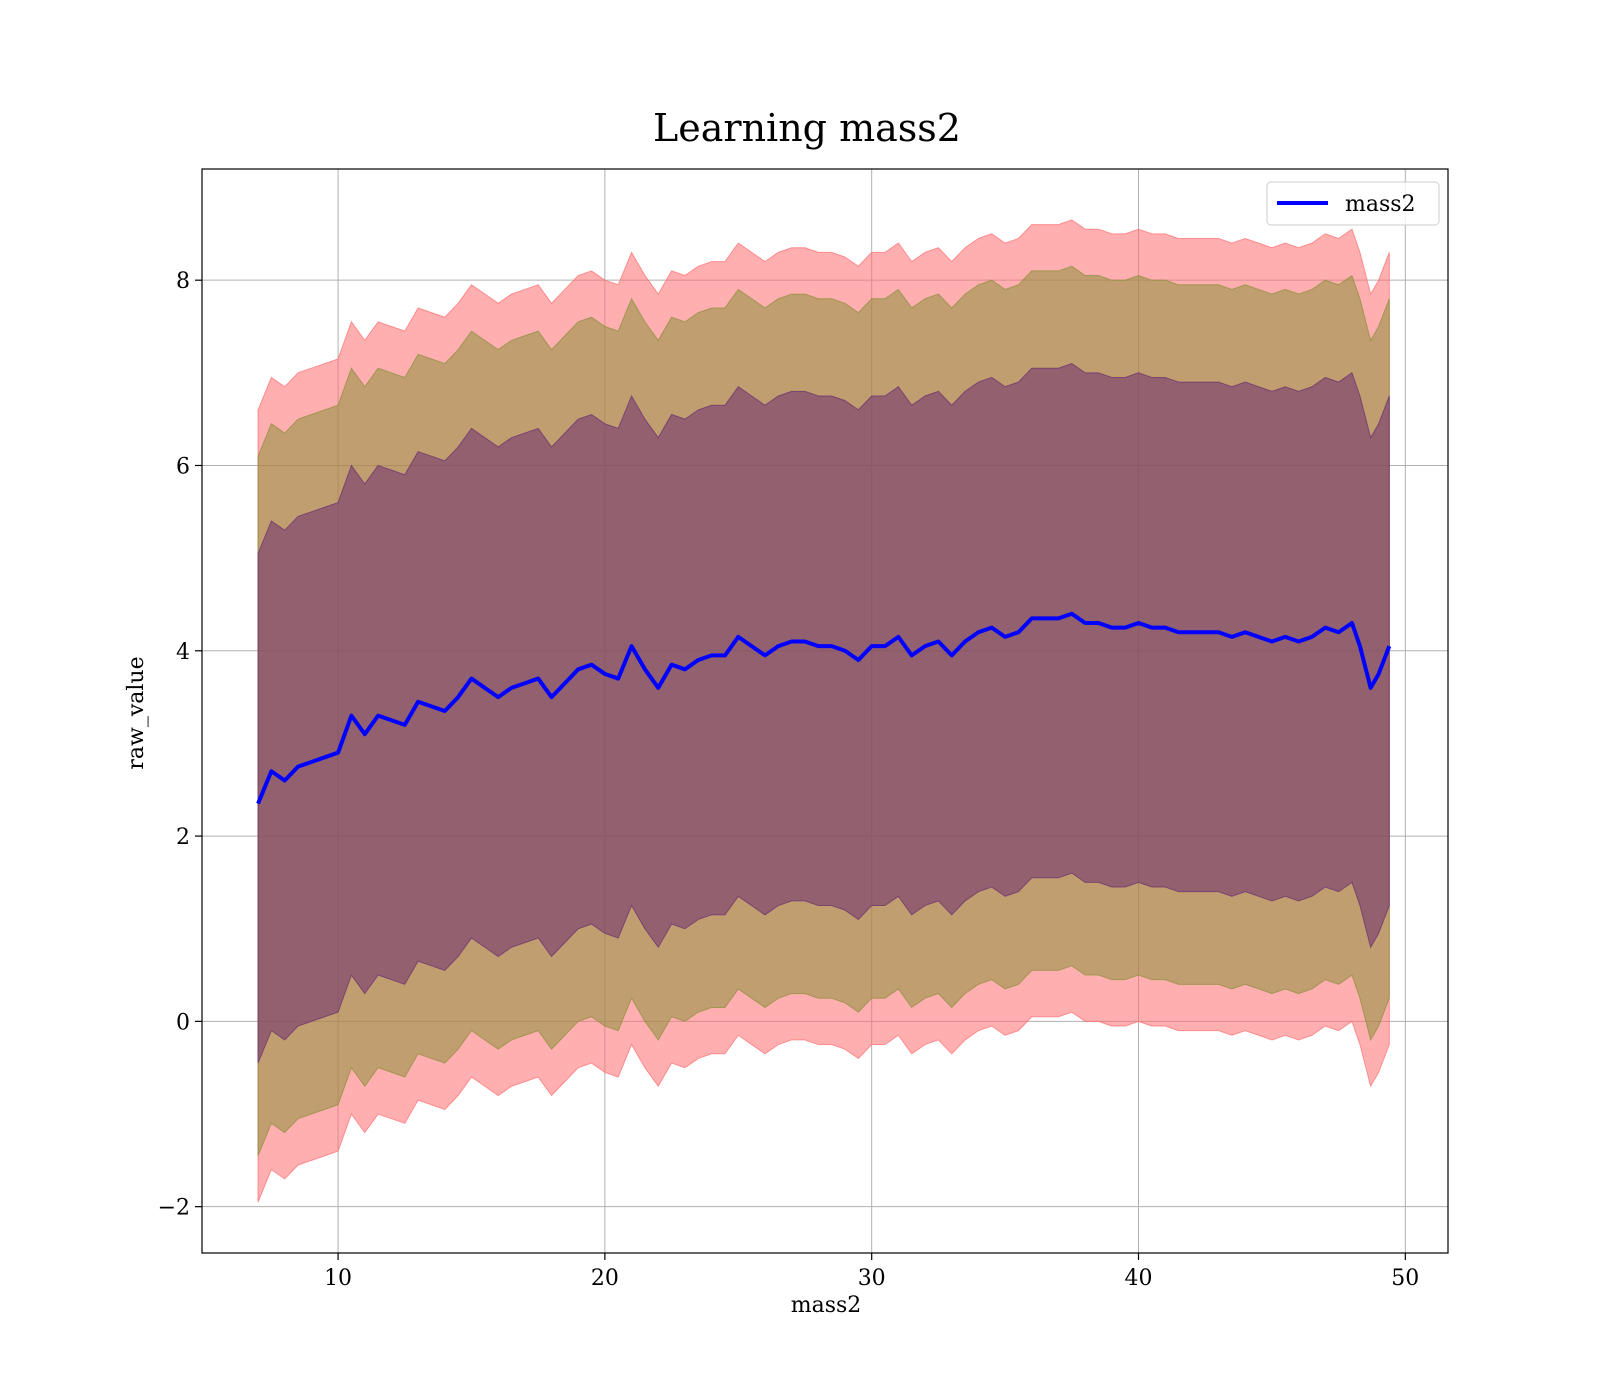  What do you see at coordinates (183, 837) in the screenshot?
I see `y-tick-label: 2` at bounding box center [183, 837].